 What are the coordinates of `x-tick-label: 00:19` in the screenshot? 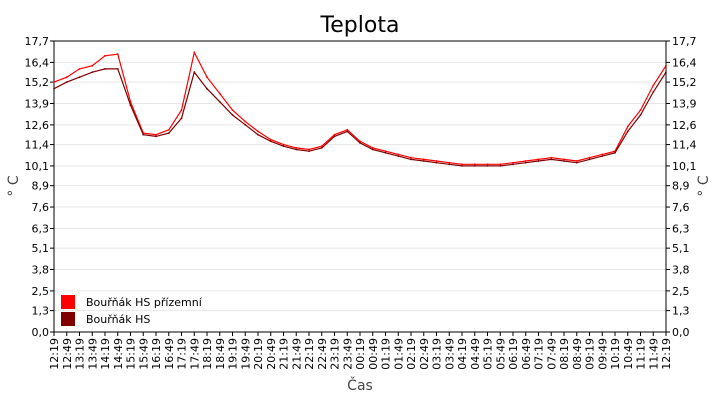 It's located at (360, 354).